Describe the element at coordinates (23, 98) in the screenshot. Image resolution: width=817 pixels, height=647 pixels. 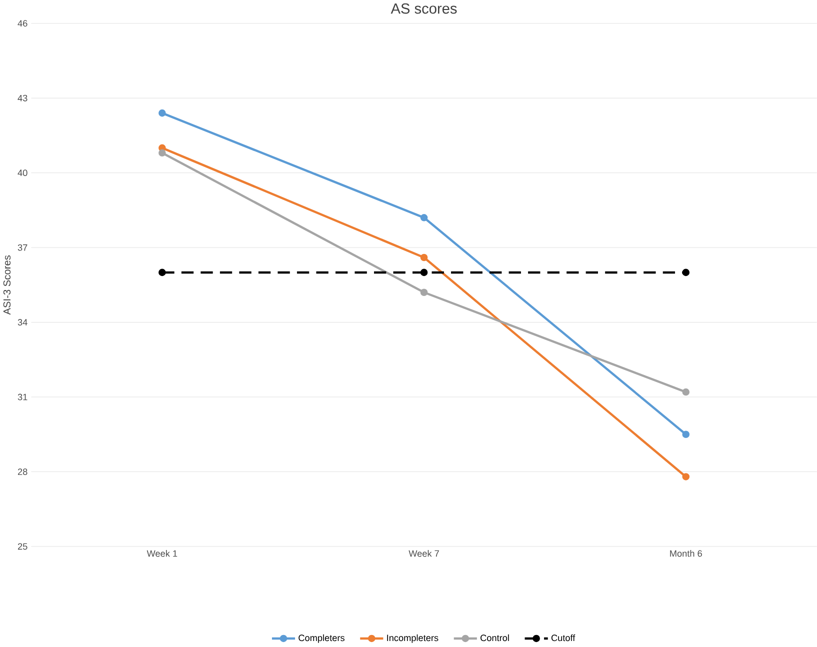
I see `y-tick-label: 43` at that location.